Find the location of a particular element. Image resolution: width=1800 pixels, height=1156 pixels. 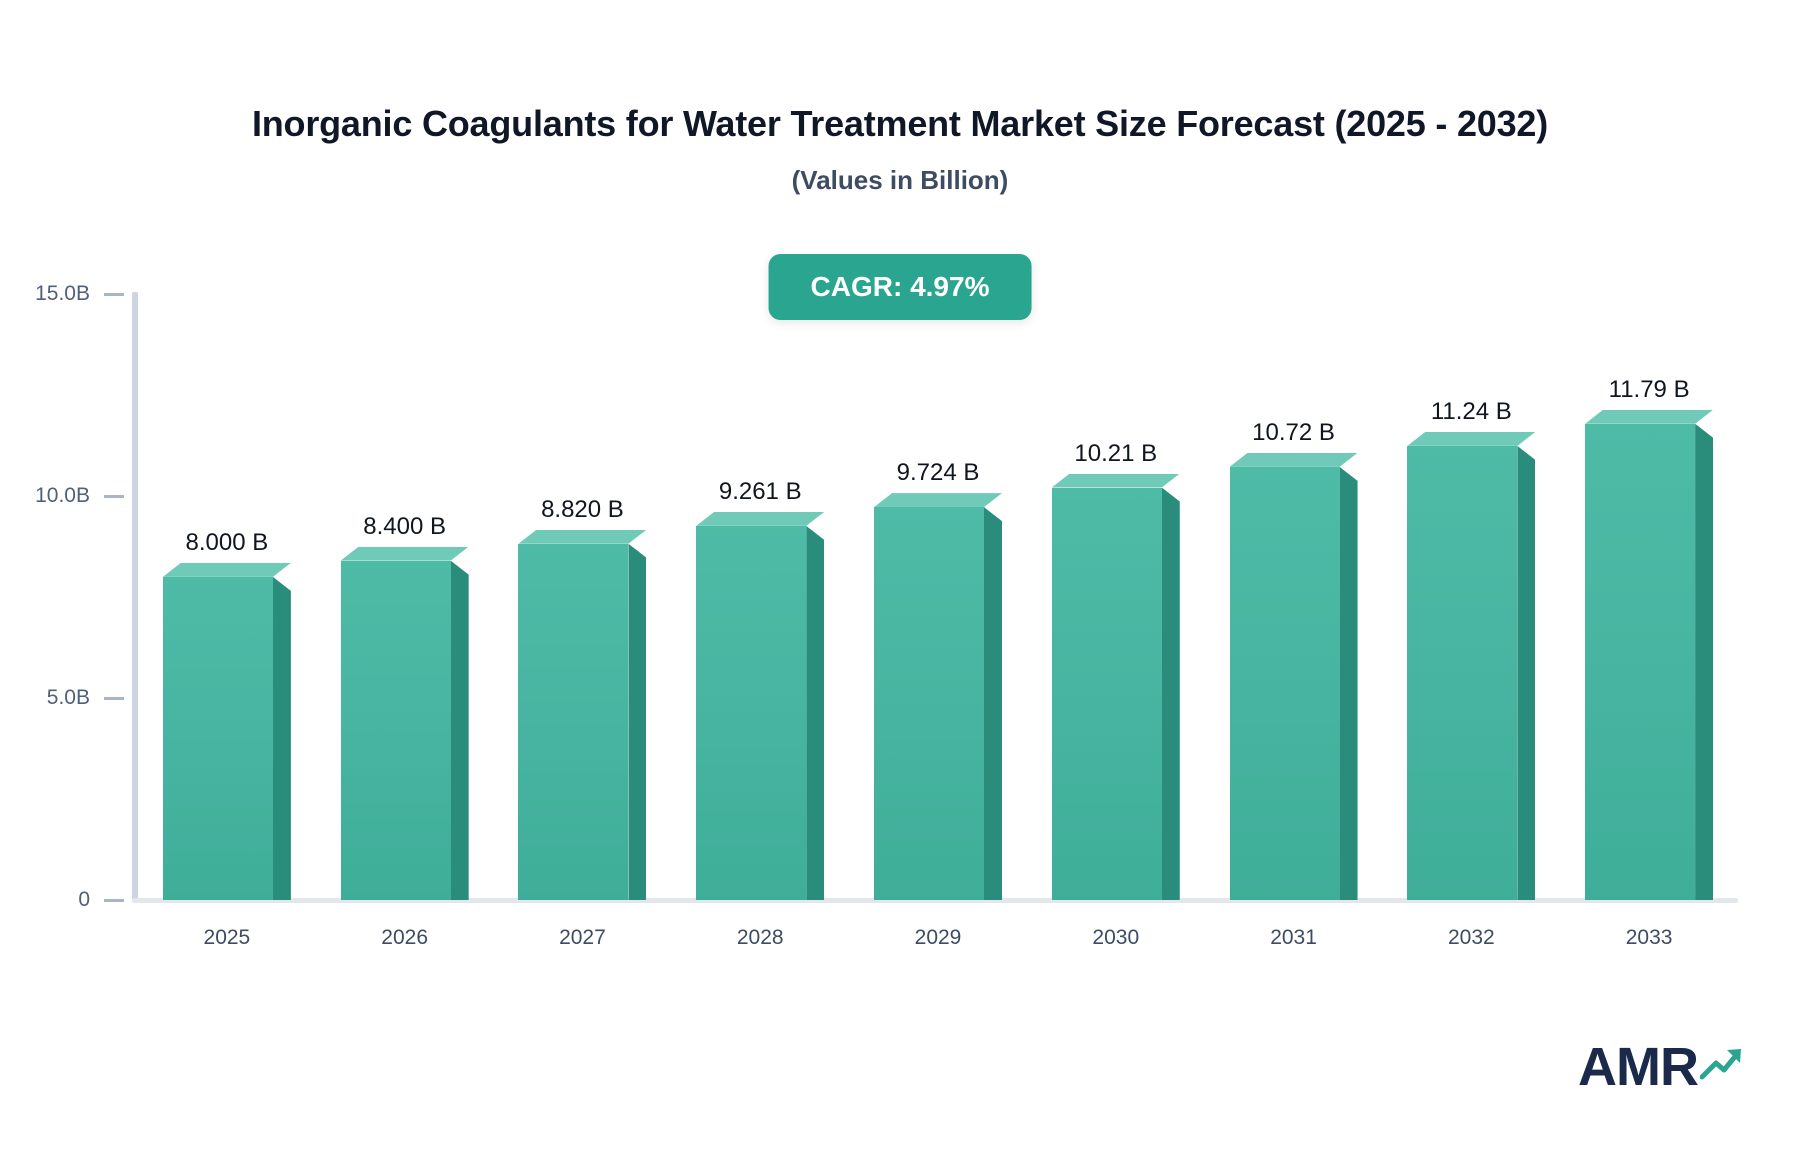

y-axis-tick-label: 0 is located at coordinates (84, 899).